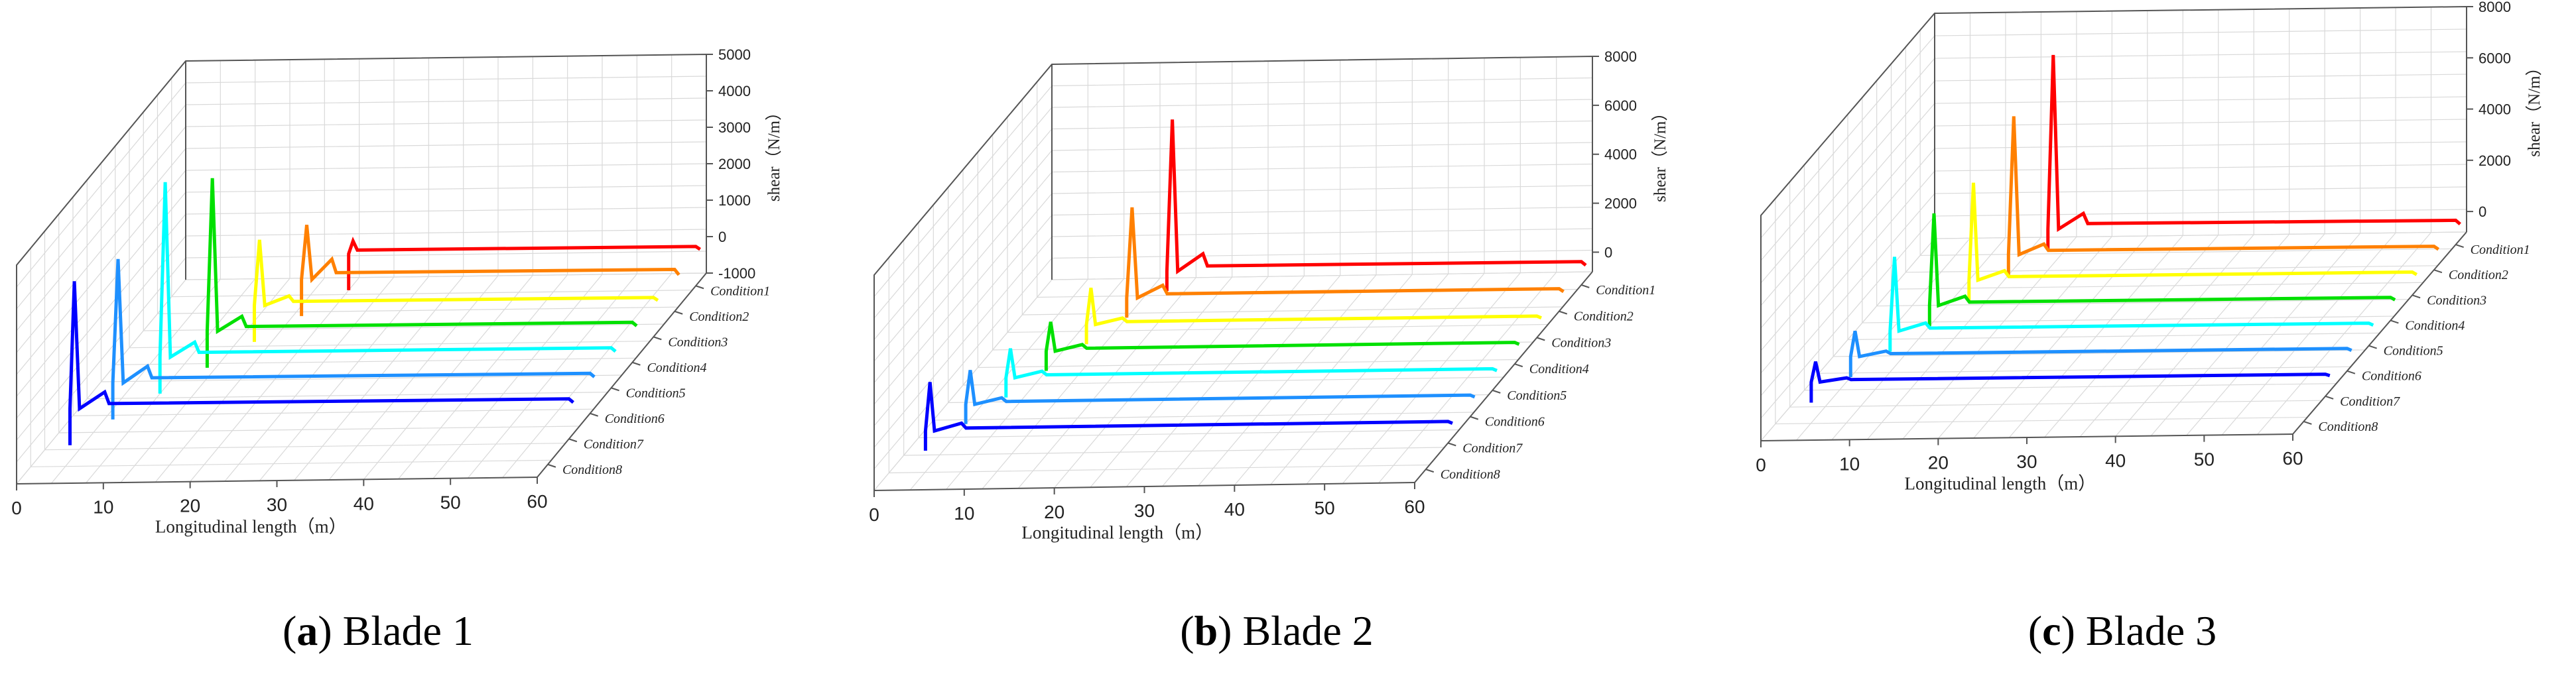 The width and height of the screenshot is (2576, 684). Describe the element at coordinates (2123, 630) in the screenshot. I see `caption-blade-3: (c) Blade 3` at that location.